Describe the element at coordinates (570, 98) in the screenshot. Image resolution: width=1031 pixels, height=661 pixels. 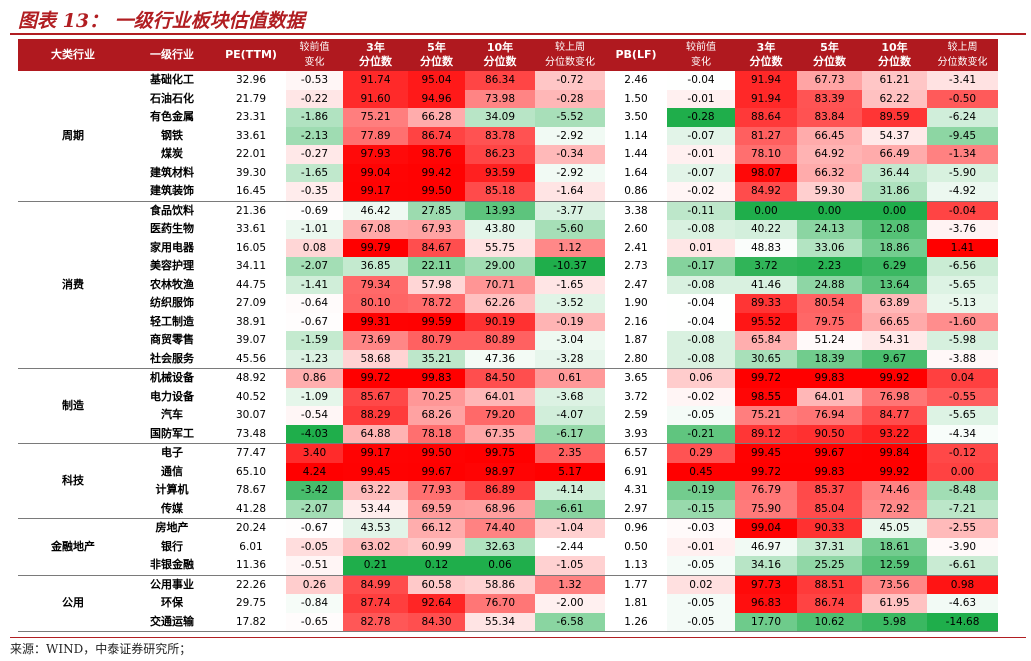
I see `value-cell: -0.28` at that location.